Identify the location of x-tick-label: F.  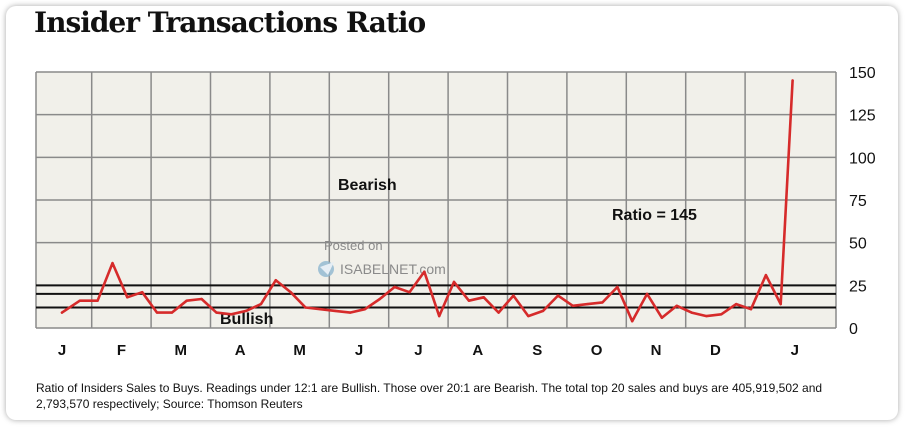
(121, 350).